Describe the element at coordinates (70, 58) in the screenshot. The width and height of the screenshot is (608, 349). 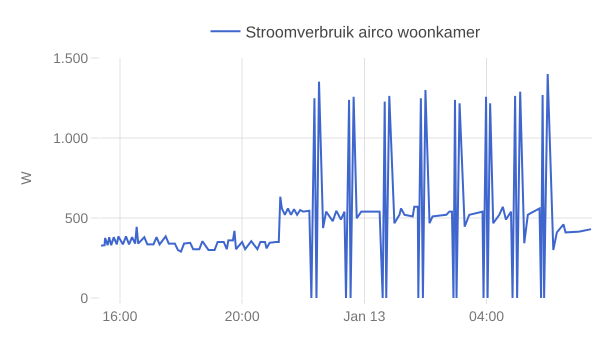
I see `y-tick-label: 1.500` at that location.